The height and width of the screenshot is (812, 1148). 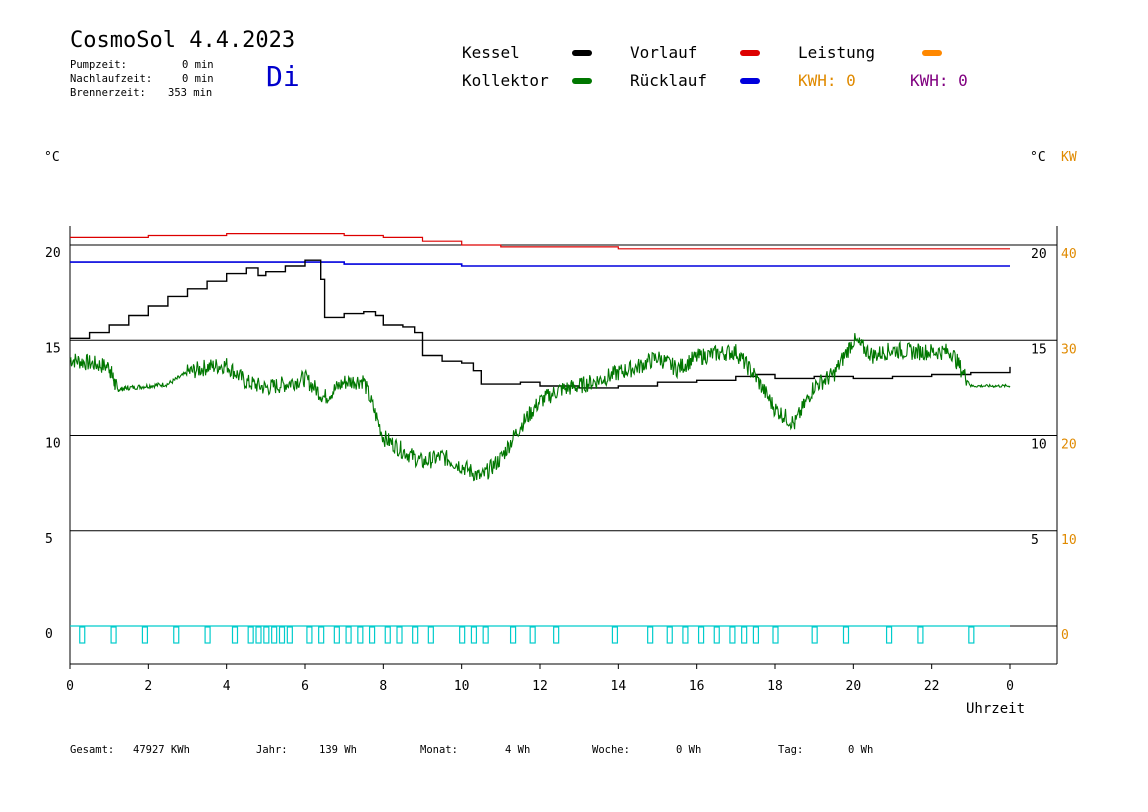 I want to click on y-tick-label-left: 5, so click(x=49, y=539).